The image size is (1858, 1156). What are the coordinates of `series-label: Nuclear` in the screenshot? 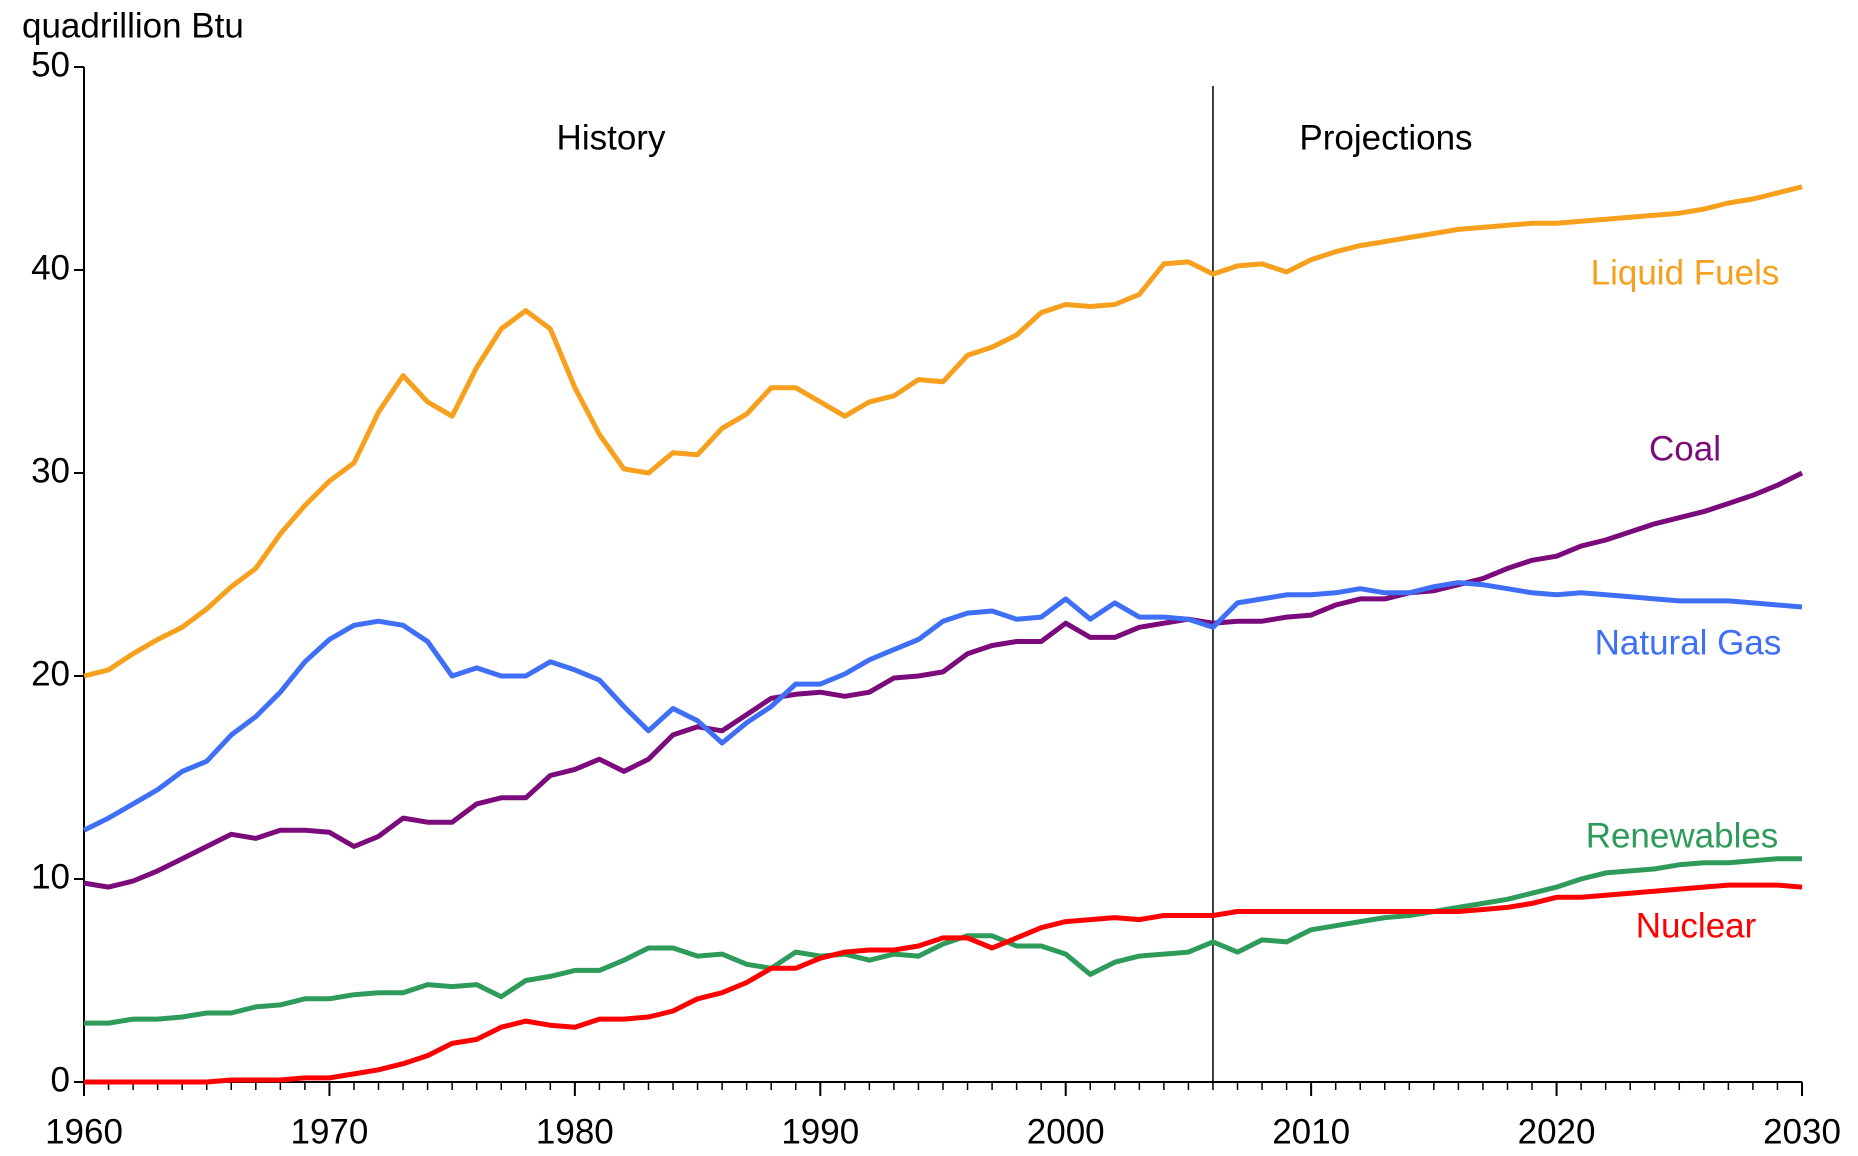 It's located at (1696, 925).